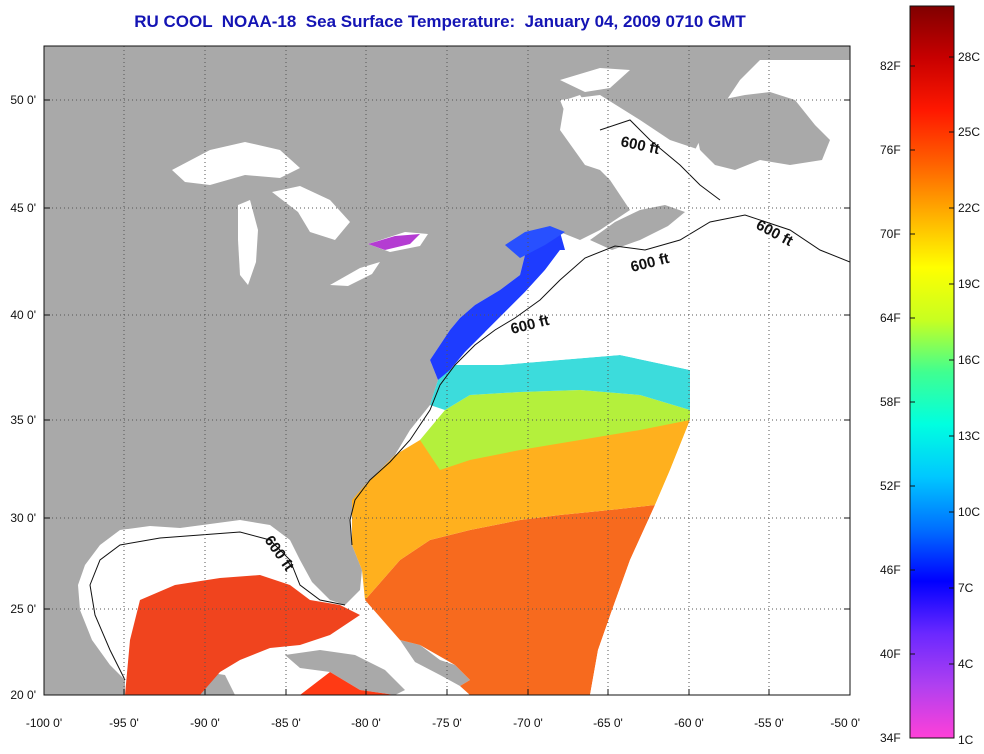 This screenshot has width=984, height=754. I want to click on sst-caribbean, so click(347, 683).